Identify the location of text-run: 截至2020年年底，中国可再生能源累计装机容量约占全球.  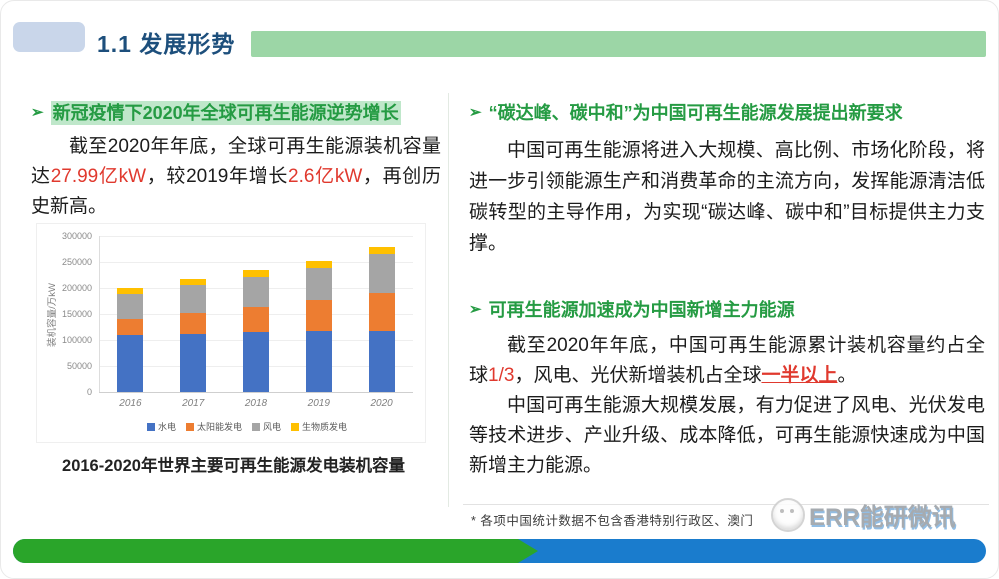
(727, 360).